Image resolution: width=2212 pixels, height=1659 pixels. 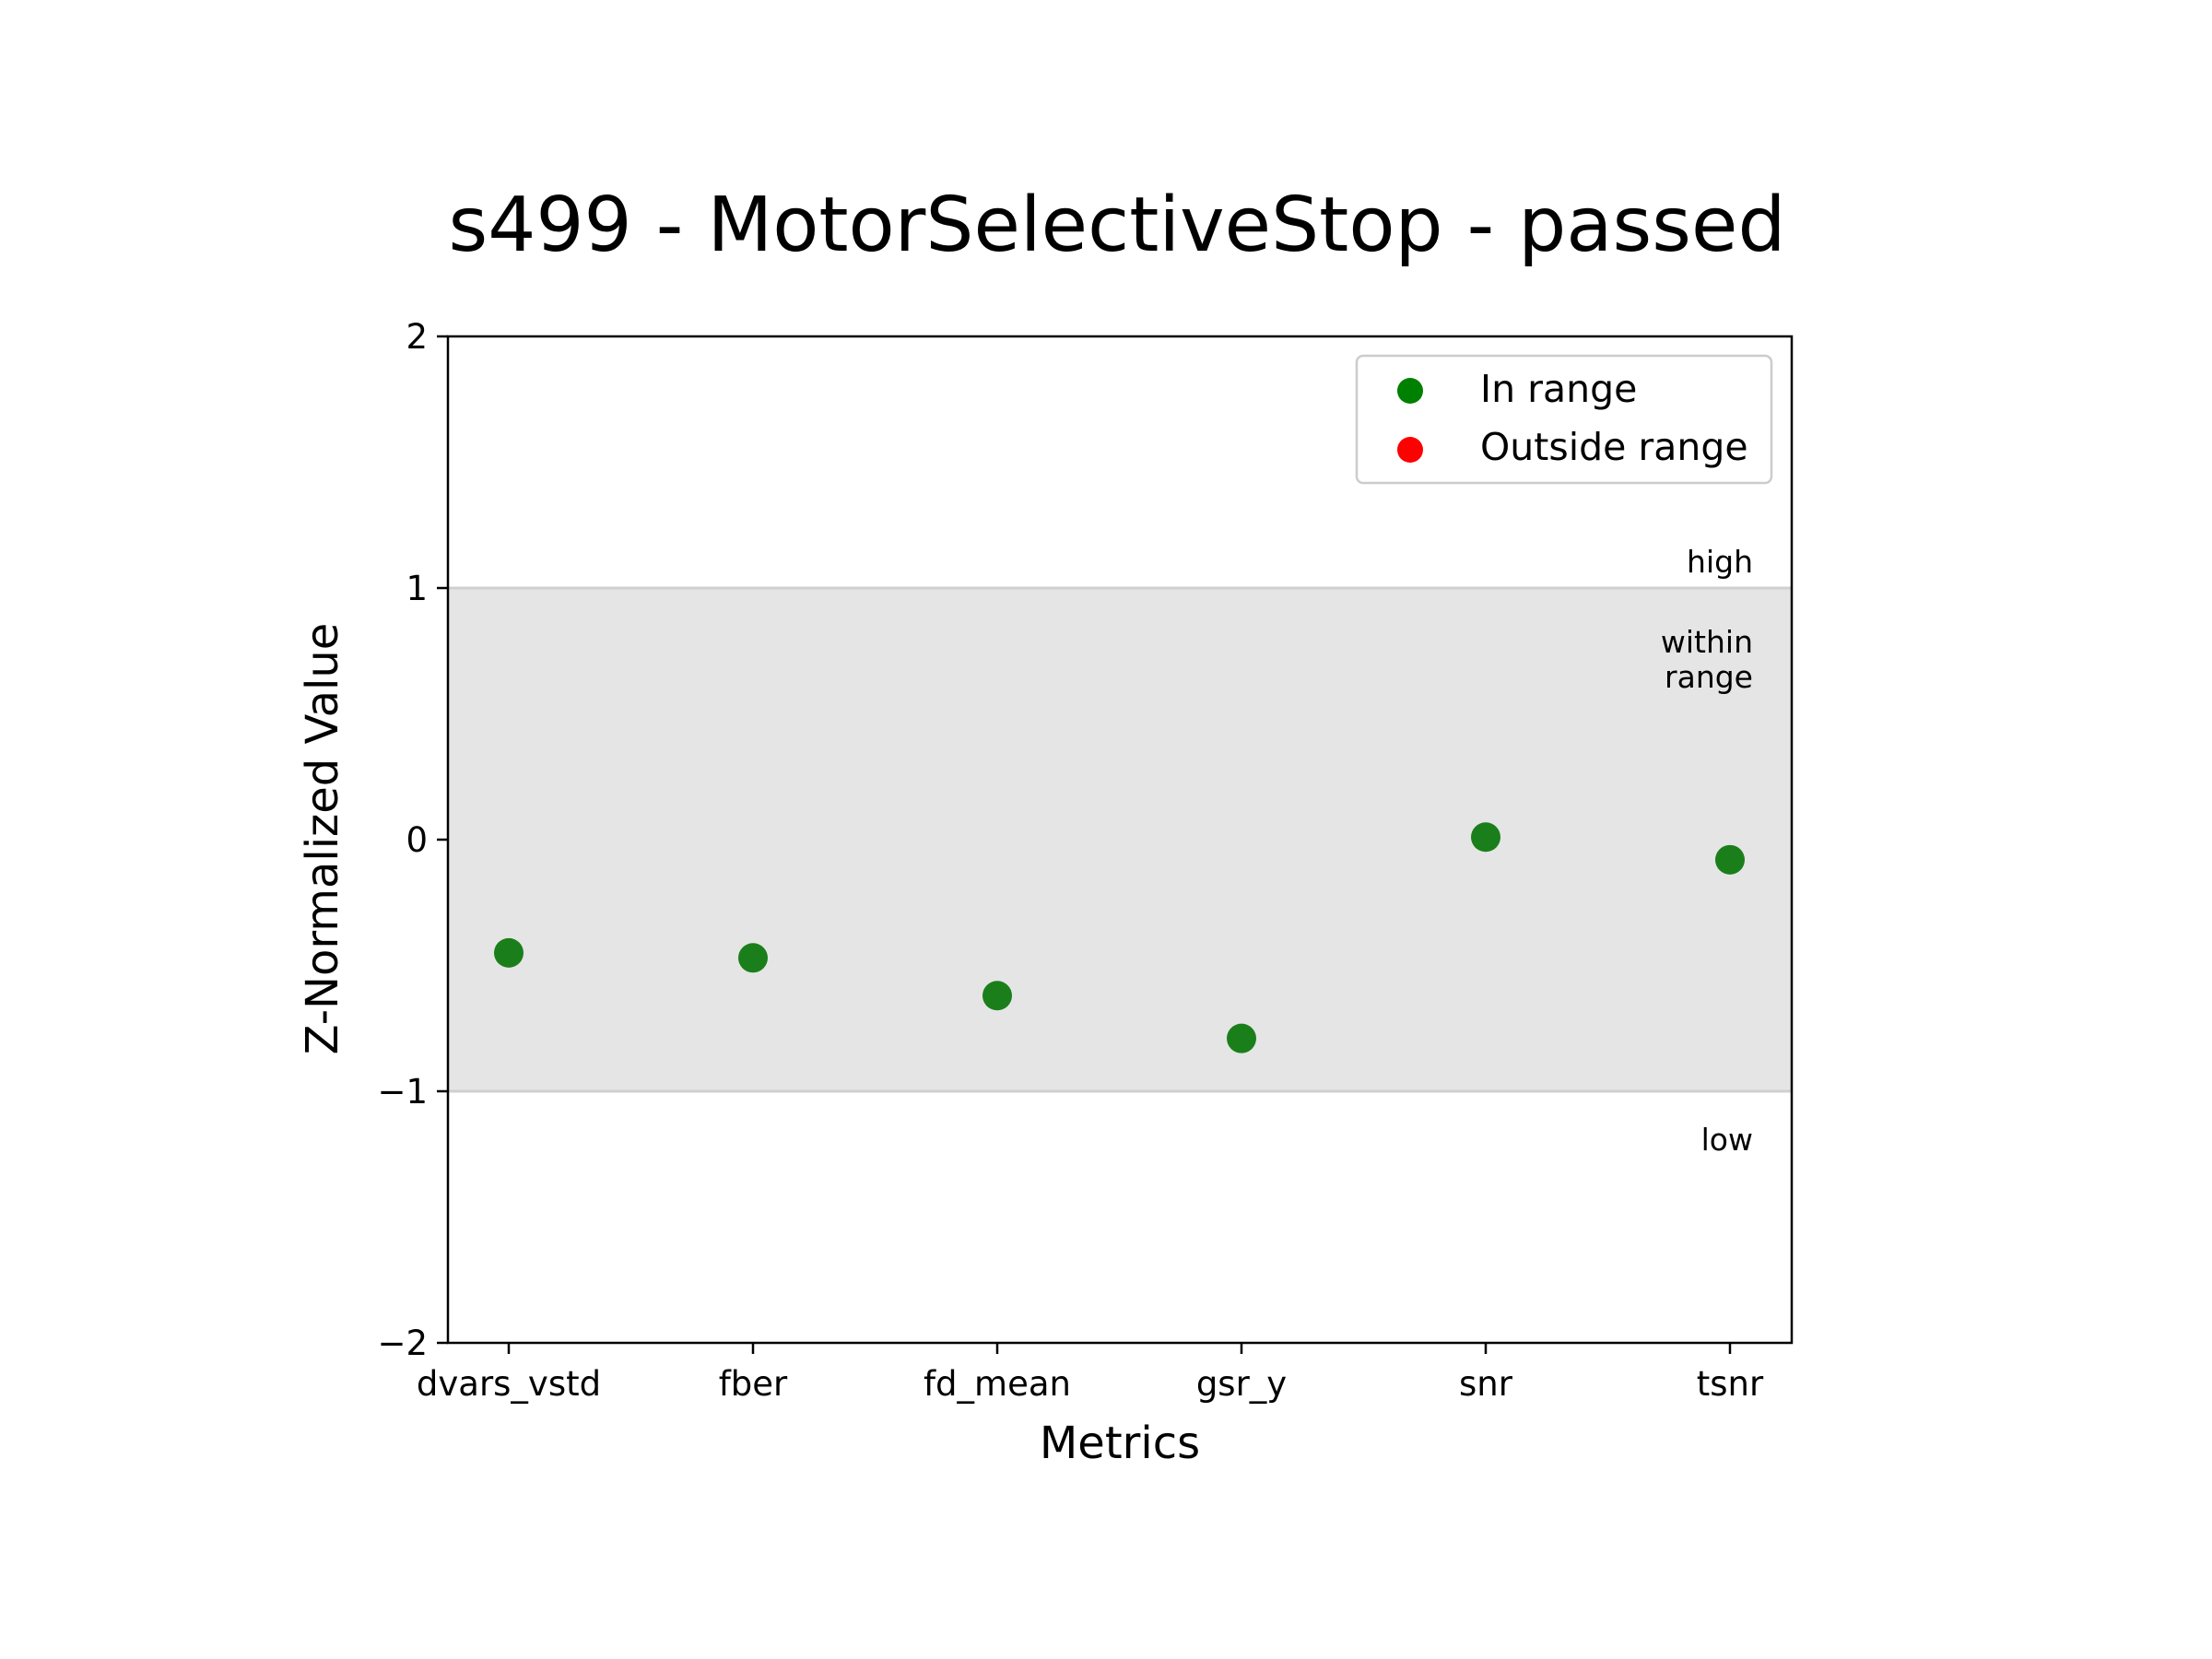 What do you see at coordinates (997, 996) in the screenshot?
I see `data-point-fd_mean` at bounding box center [997, 996].